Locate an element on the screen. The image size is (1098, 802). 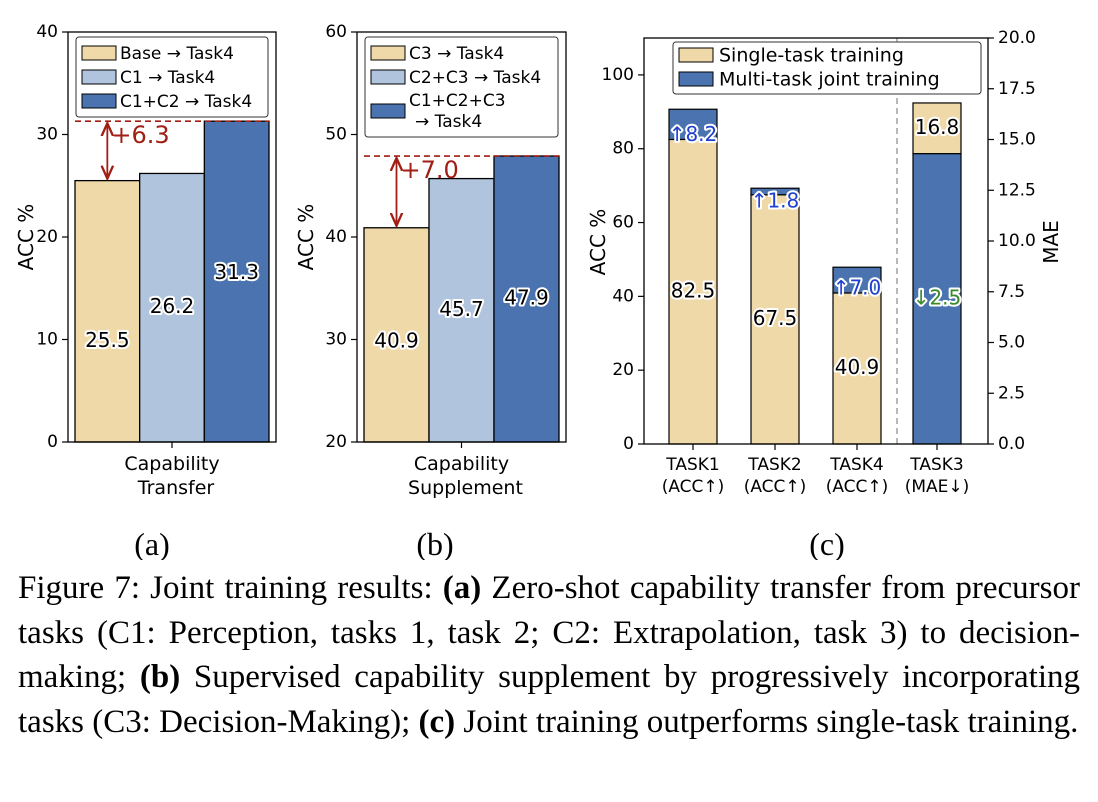
c-xtick-label-line1: TASK1 is located at coordinates (692, 465).